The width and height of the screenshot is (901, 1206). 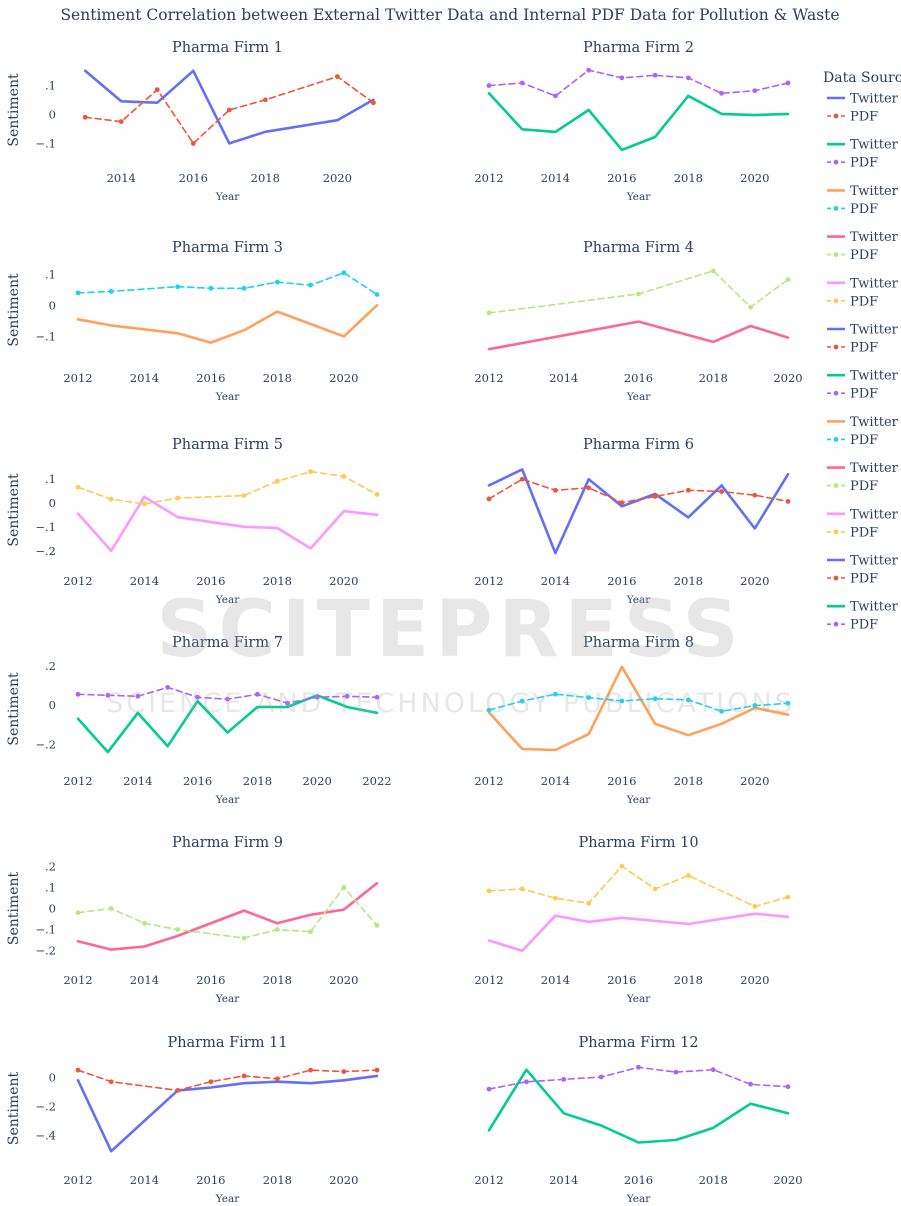 I want to click on subplot-12: Pharma Firm 12 Year 2012 2014 2016 2018 2020, so click(x=638, y=1120).